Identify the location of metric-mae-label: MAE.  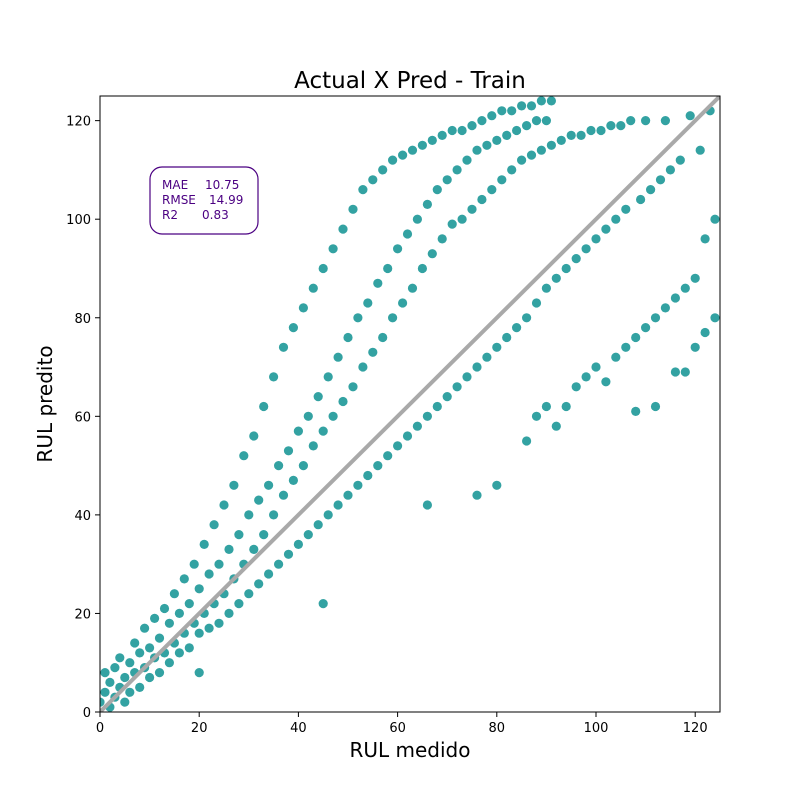
(175, 185).